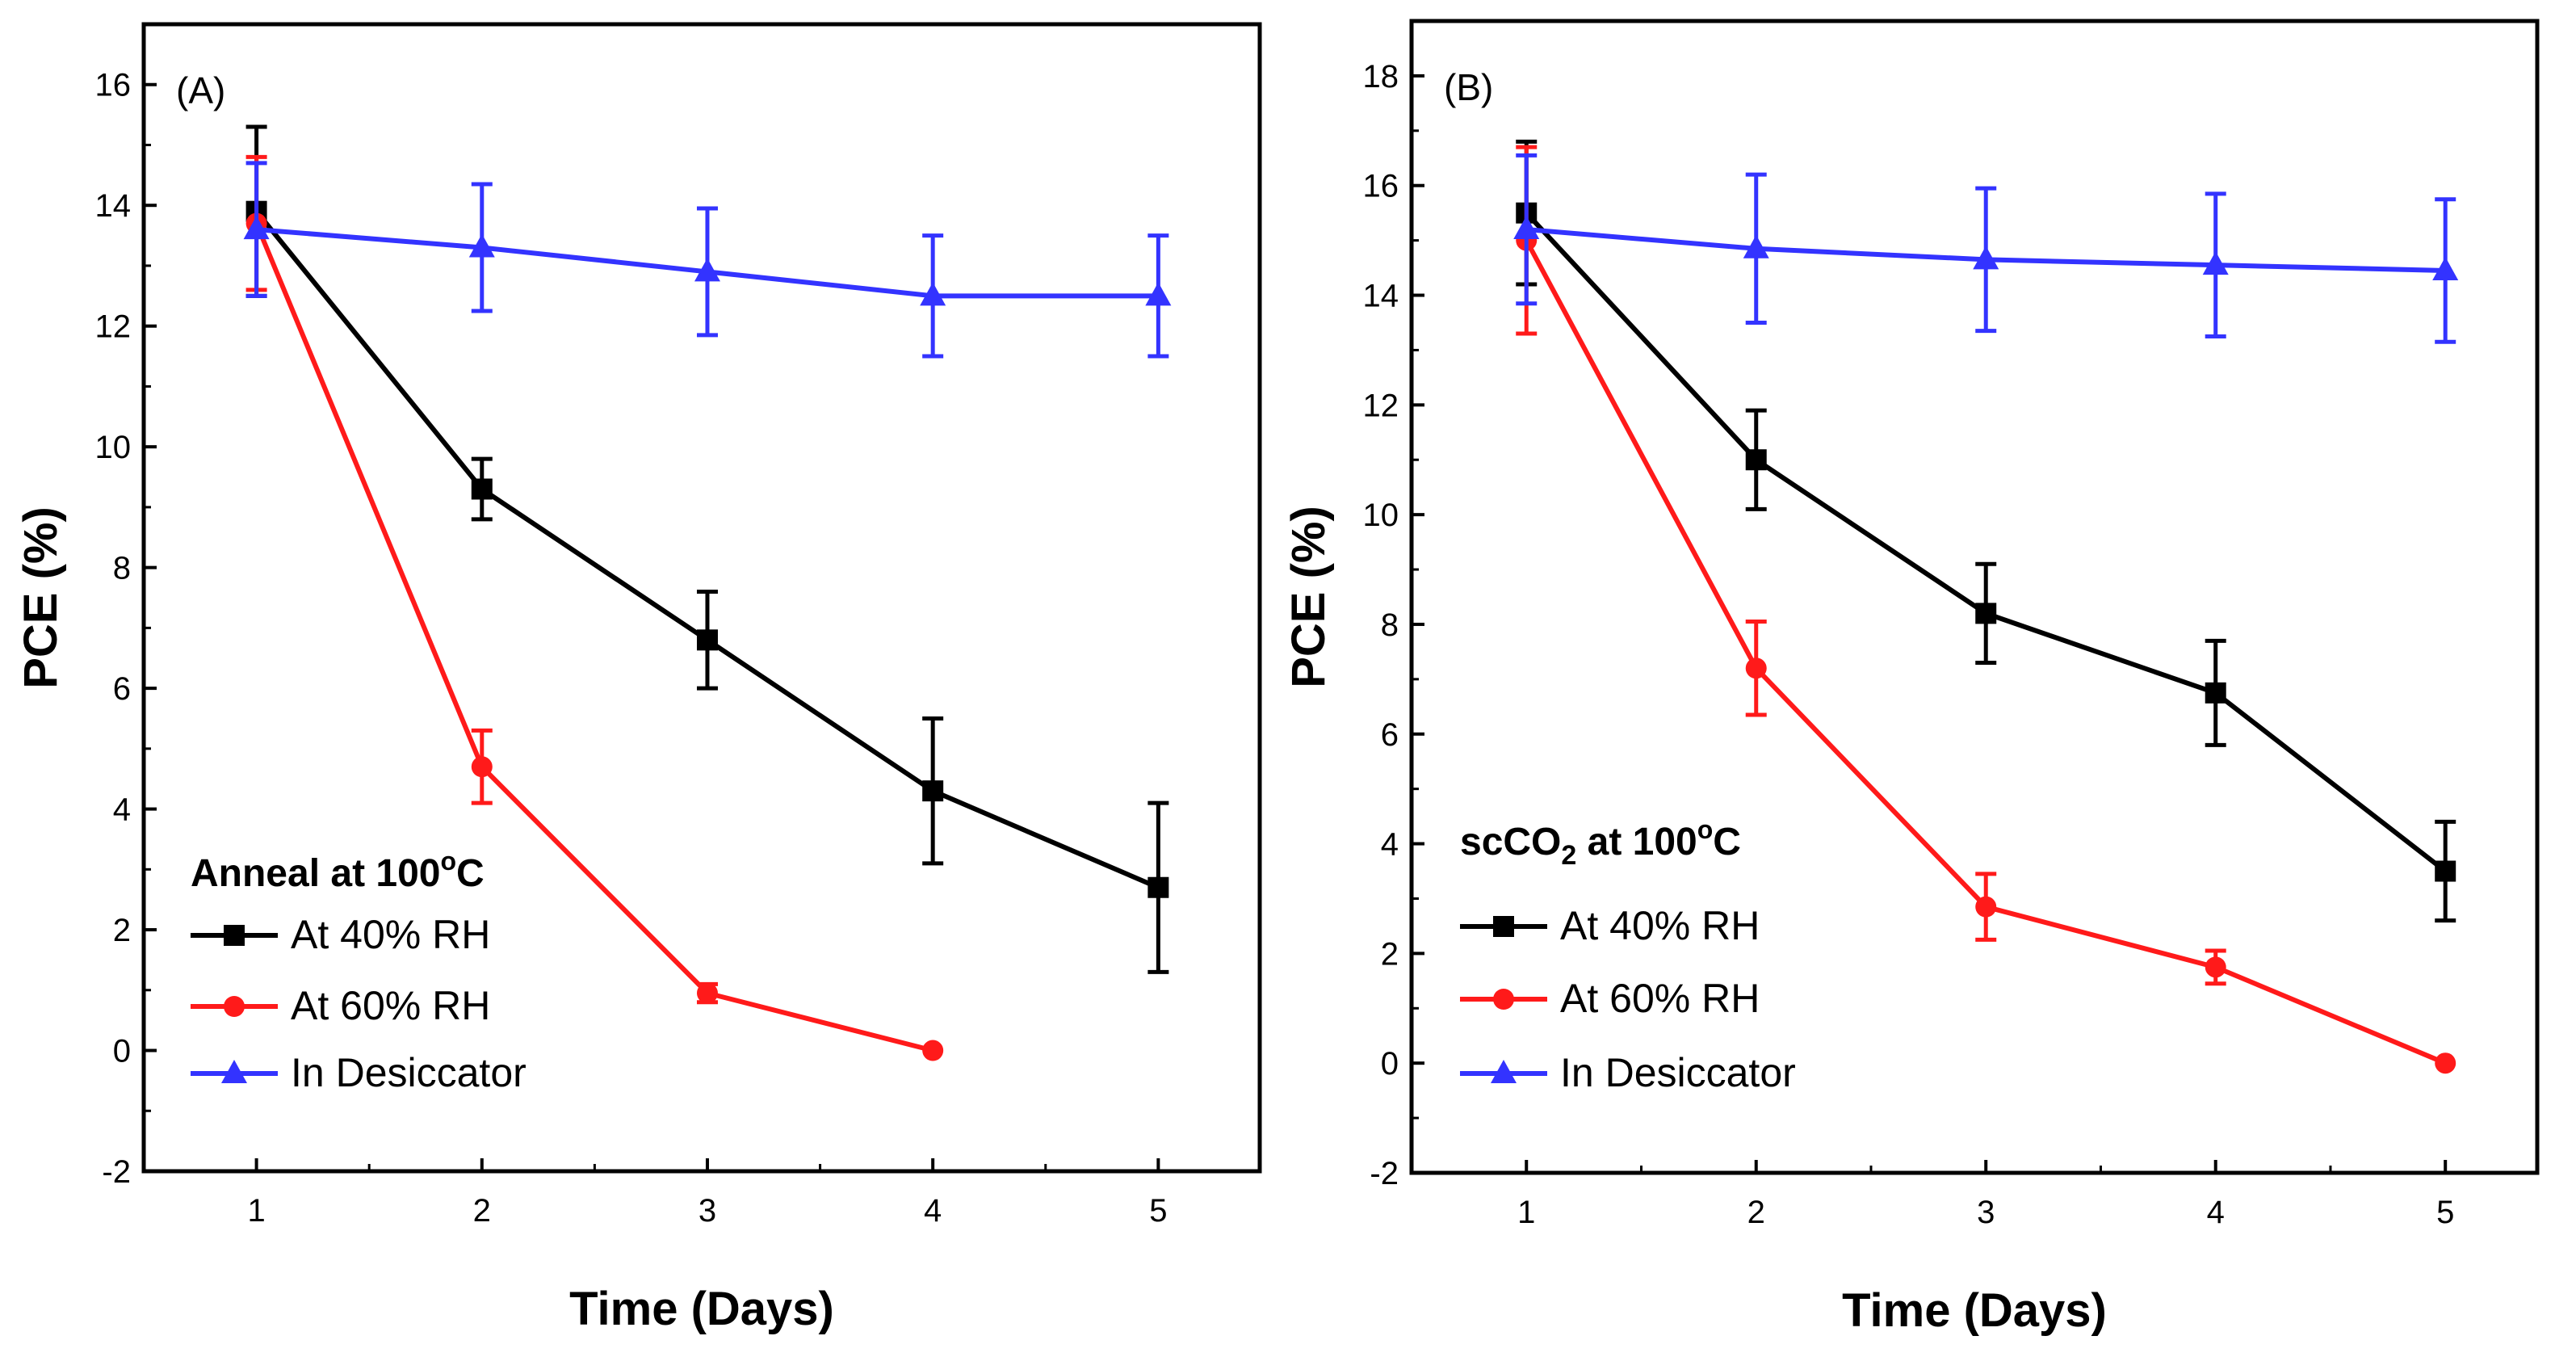  Describe the element at coordinates (1600, 843) in the screenshot. I see `legend-title: scCO2 at 100oC` at that location.